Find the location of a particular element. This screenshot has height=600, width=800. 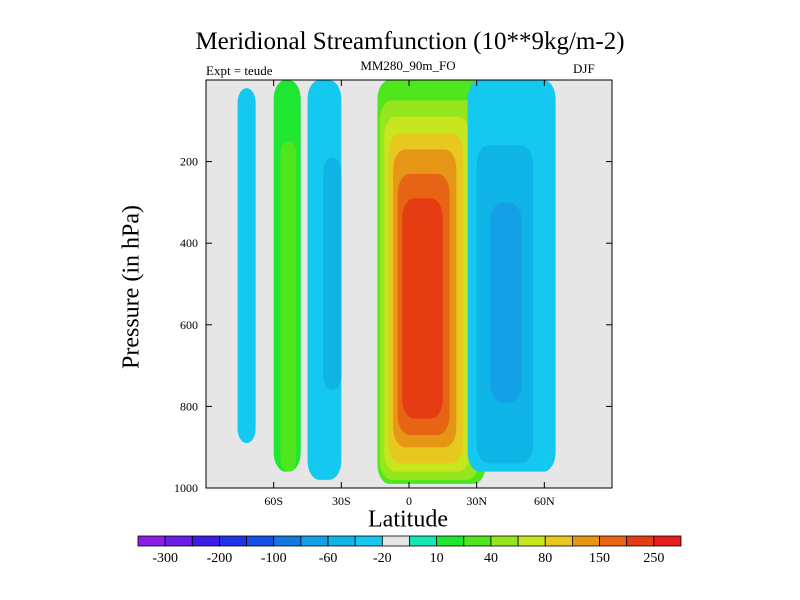

experiment-label: Expt = teude is located at coordinates (239, 70).